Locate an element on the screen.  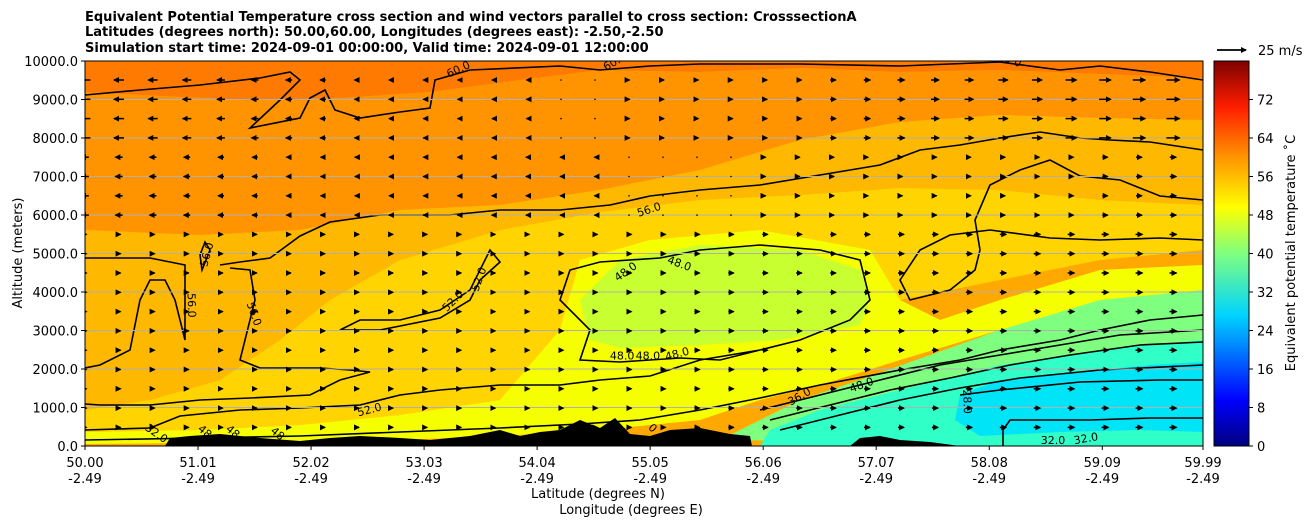
y-tick-label: 5000.0 is located at coordinates (56, 255).